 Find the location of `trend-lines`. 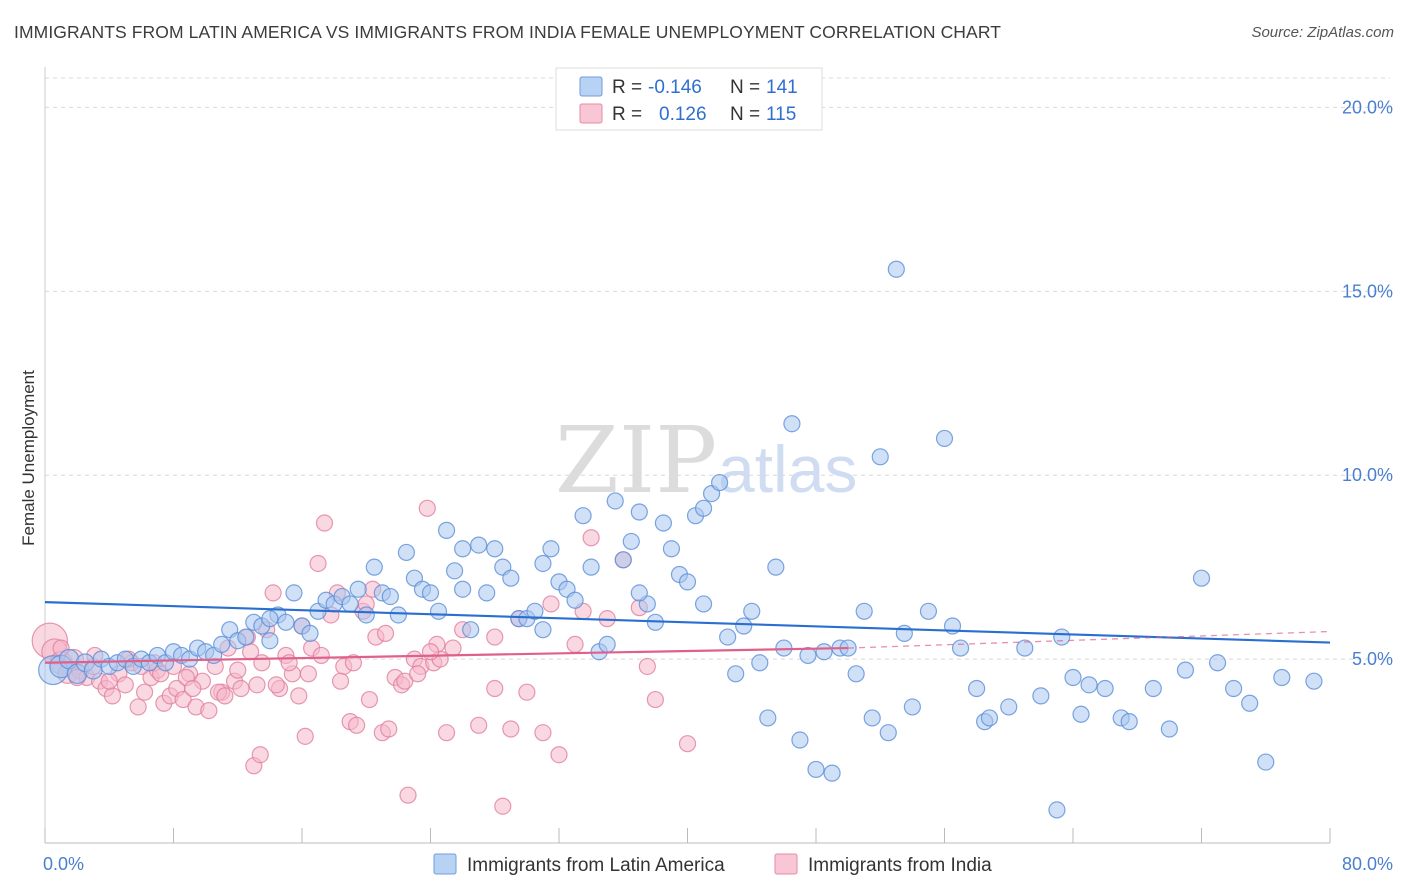

trend-lines is located at coordinates (687, 632).